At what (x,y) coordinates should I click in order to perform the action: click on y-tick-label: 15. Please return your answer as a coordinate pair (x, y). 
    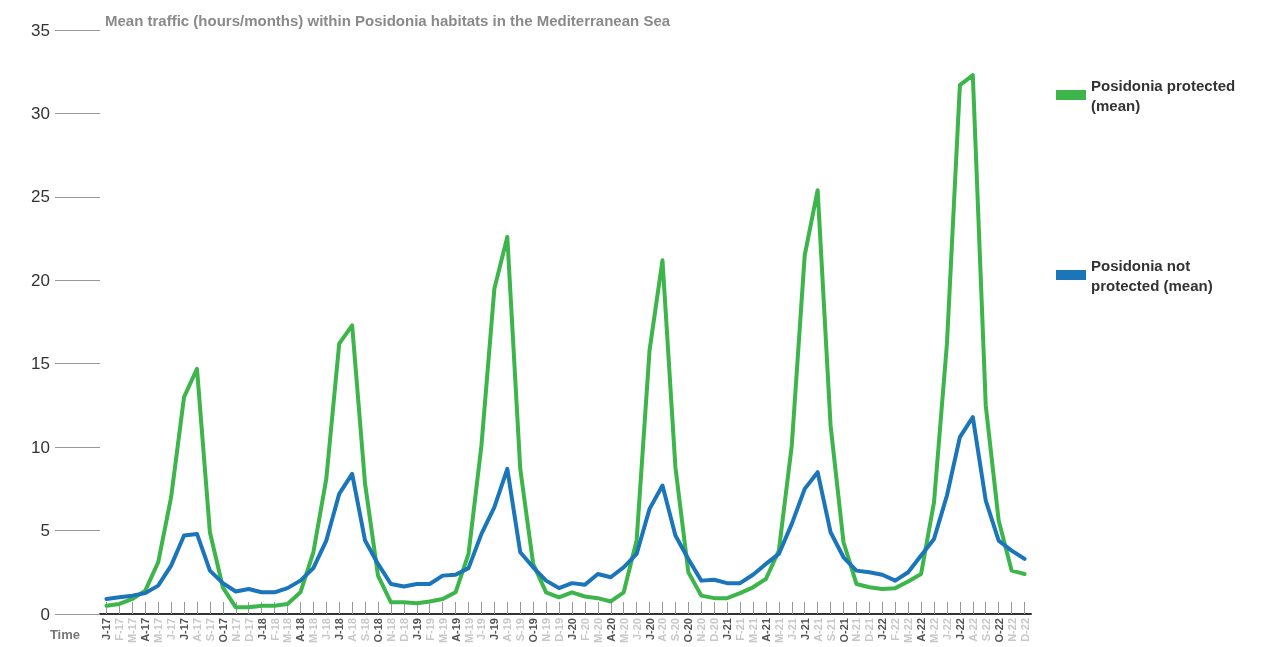
    Looking at the image, I should click on (40, 364).